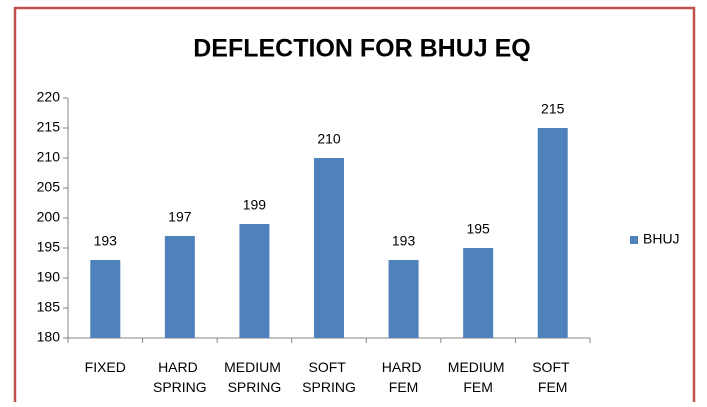 The height and width of the screenshot is (407, 707). What do you see at coordinates (254, 377) in the screenshot?
I see `x-tick-label: MEDIUM SPRING` at bounding box center [254, 377].